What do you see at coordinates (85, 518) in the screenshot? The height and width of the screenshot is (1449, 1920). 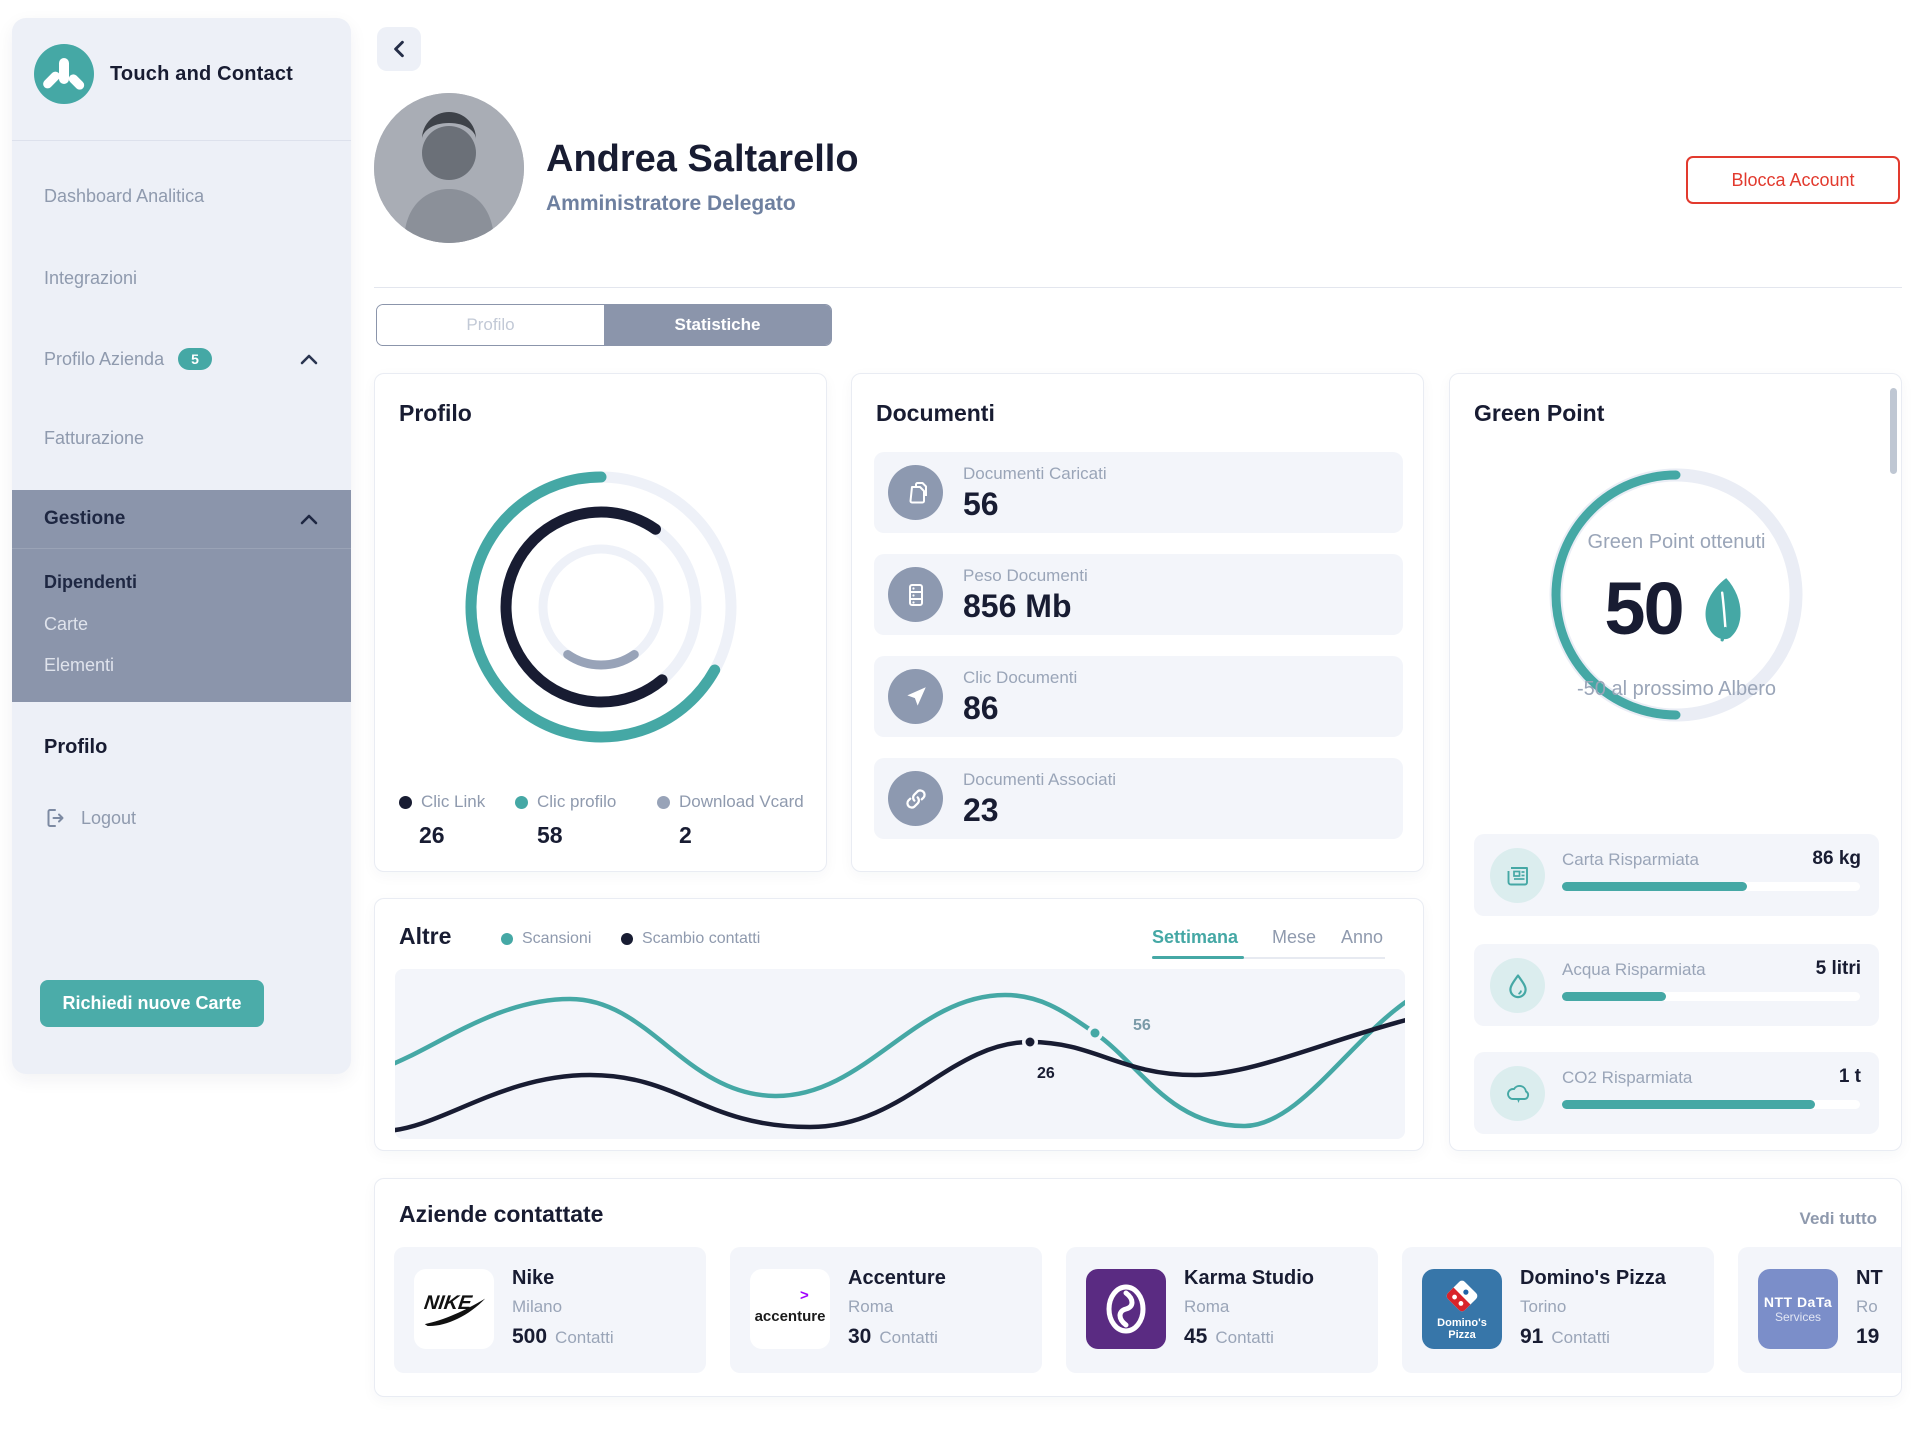 I see `sidebar-item-label: Gestione` at bounding box center [85, 518].